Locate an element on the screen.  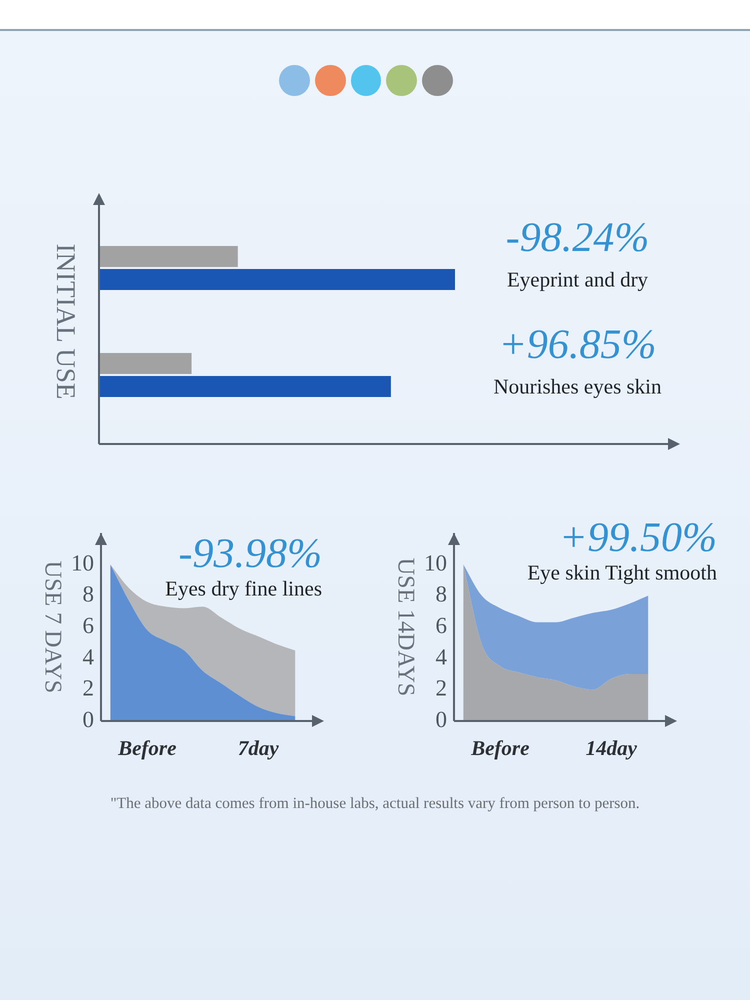
y-axis-title: USE 7 DAYS is located at coordinates (53, 627).